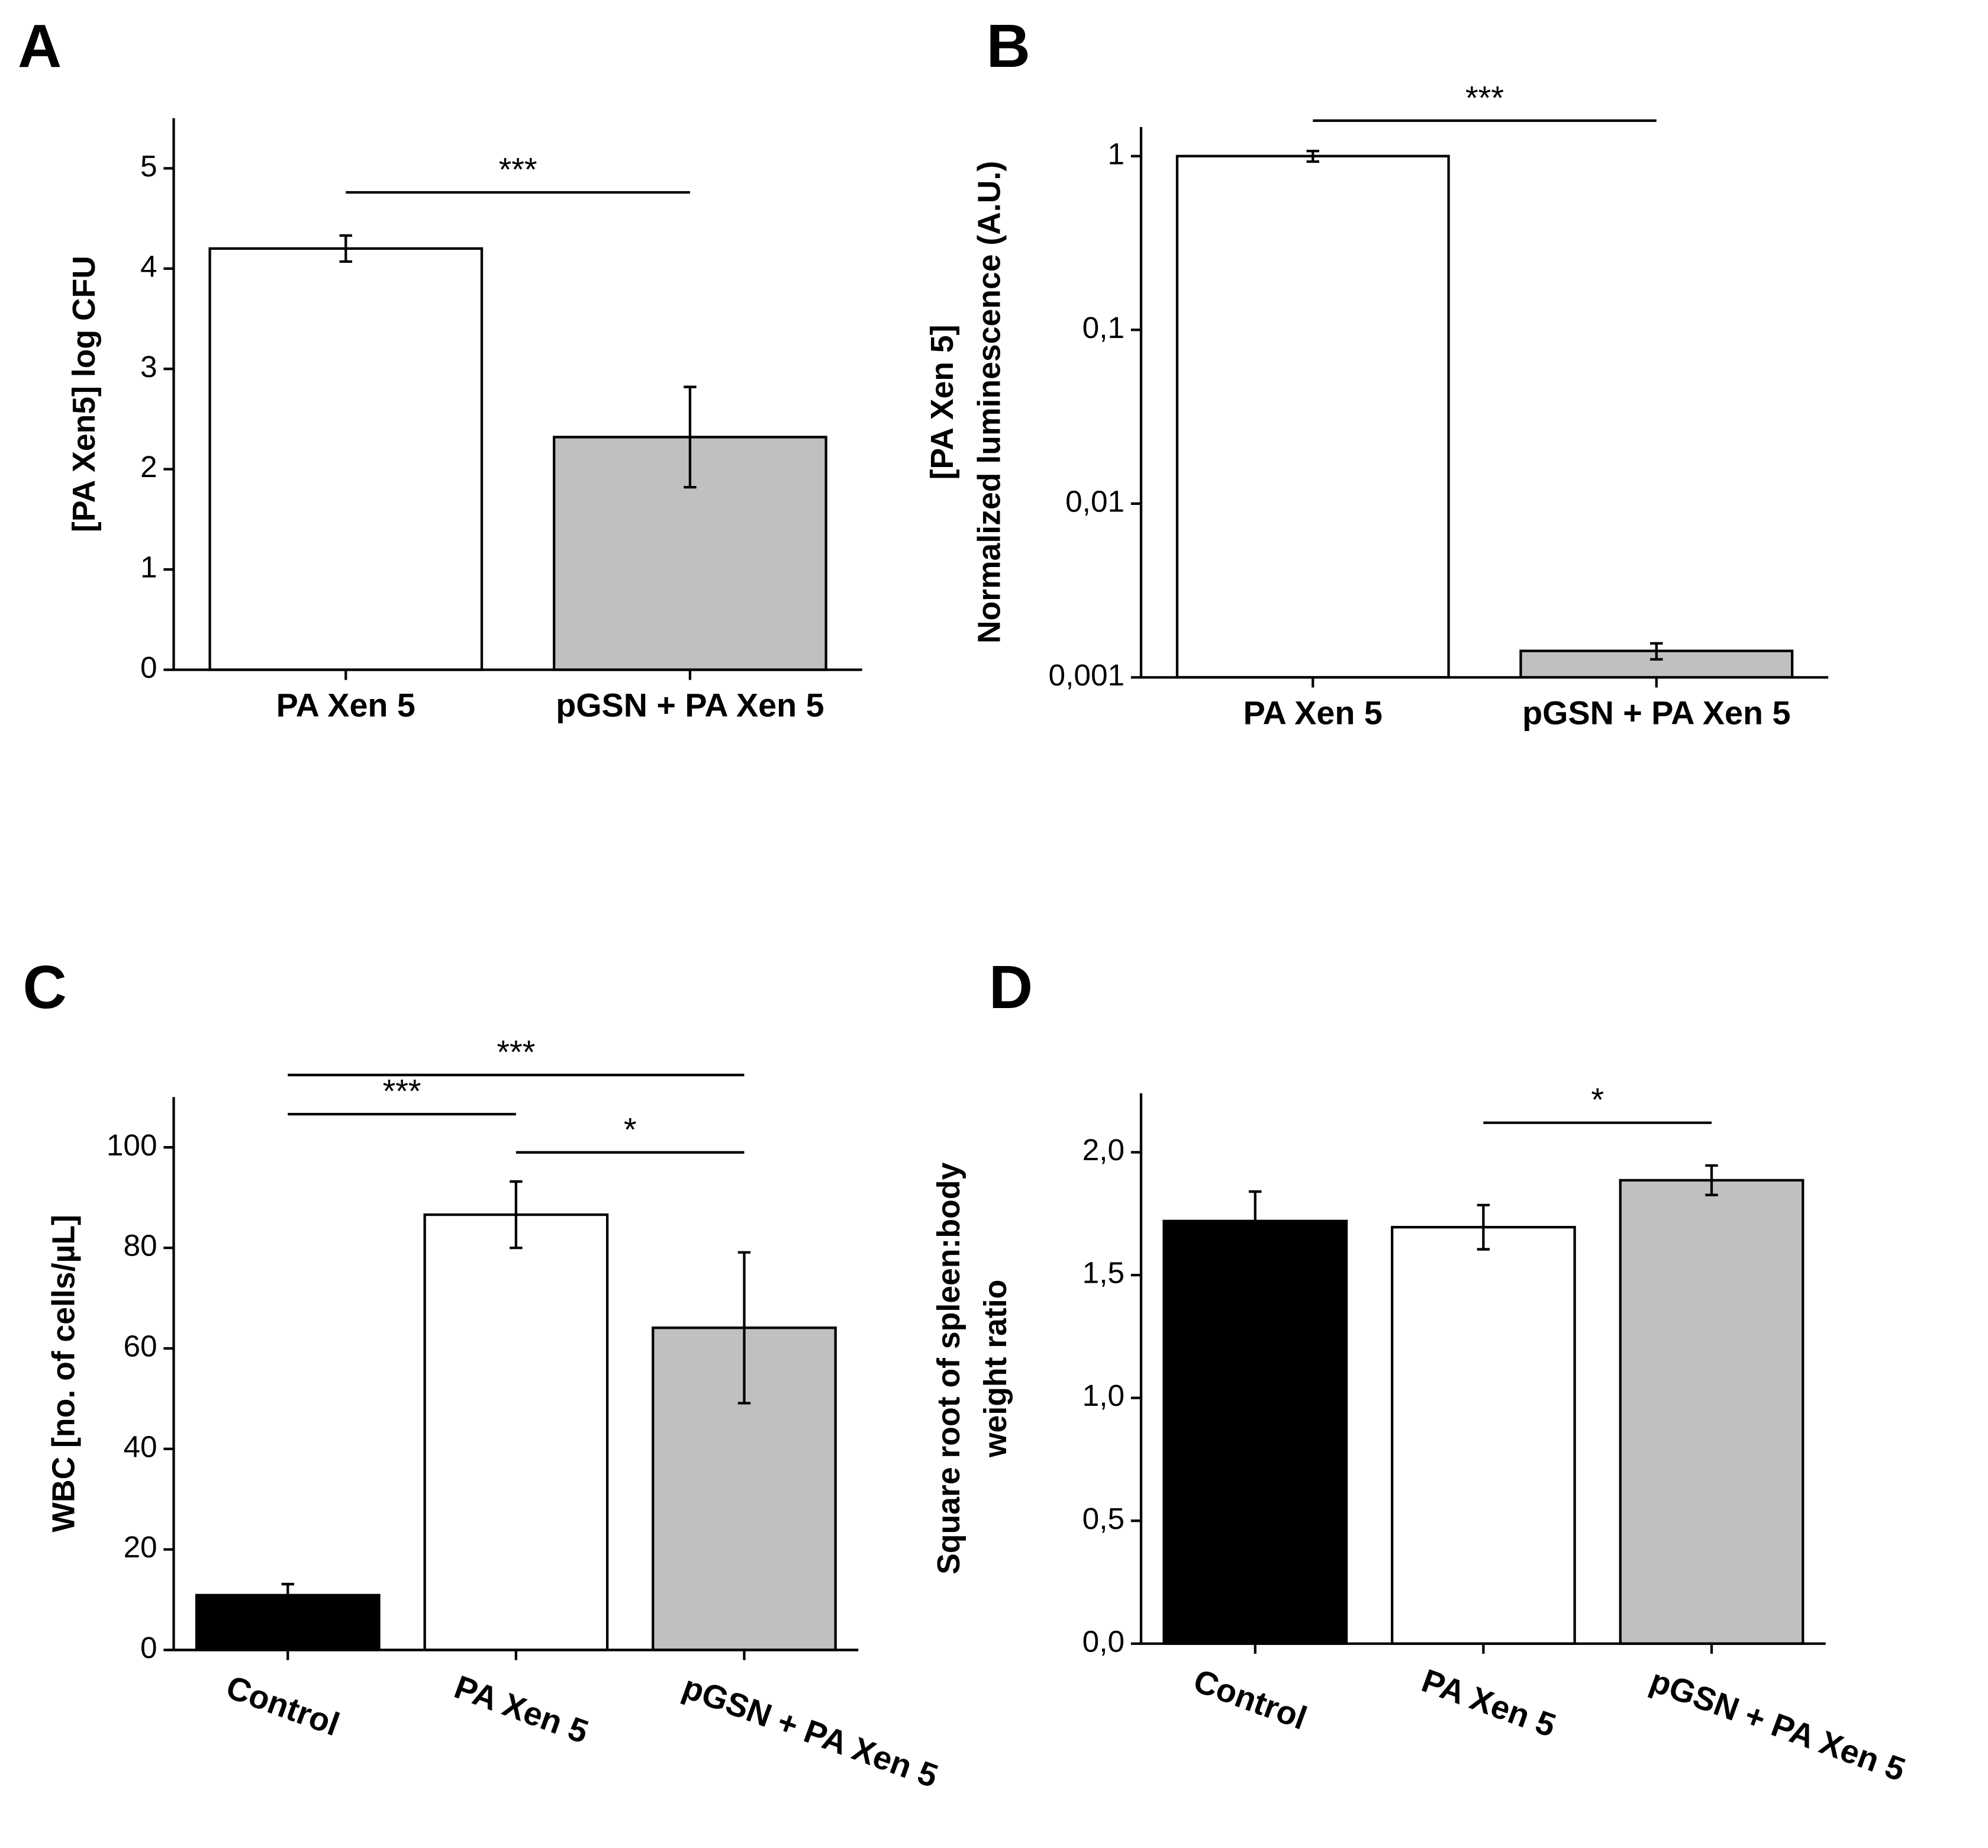  I want to click on y-axis-label: [PA Xen 5], so click(942, 403).